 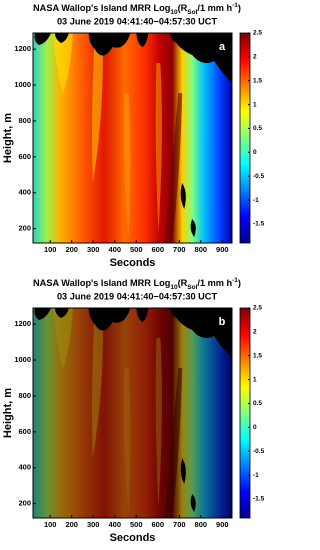 I want to click on panel-label: b, so click(x=222, y=322).